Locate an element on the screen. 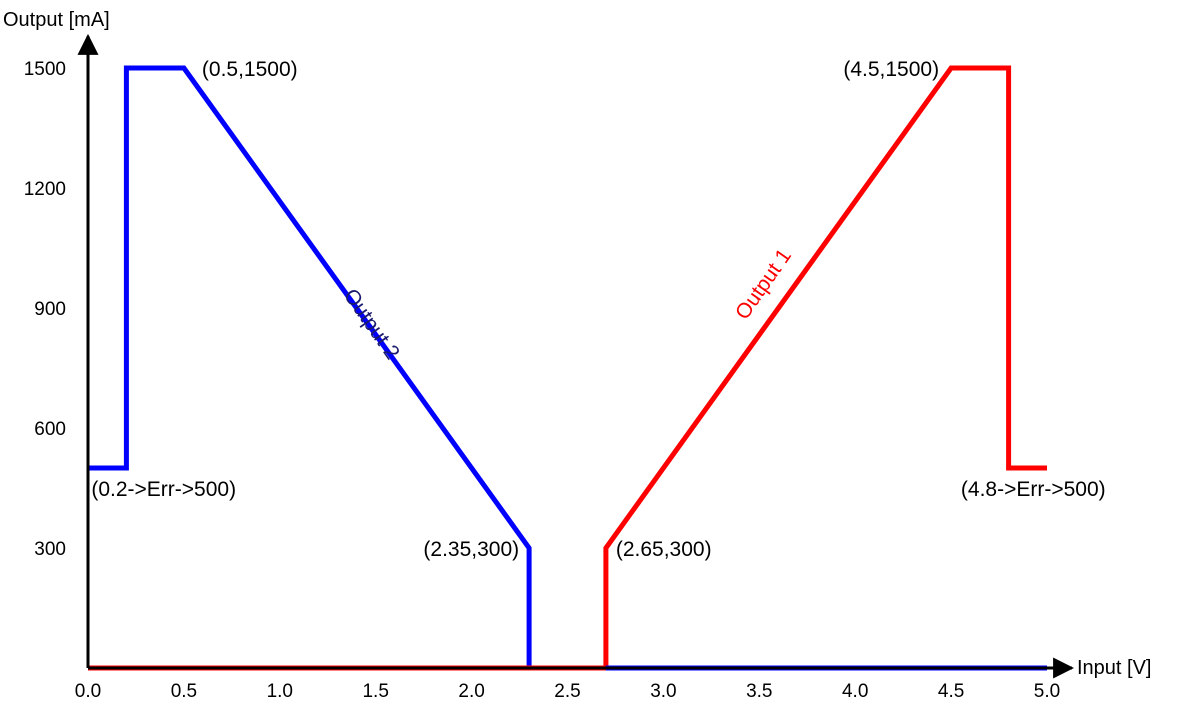  point-annotation: (4.5,1500) is located at coordinates (891, 69).